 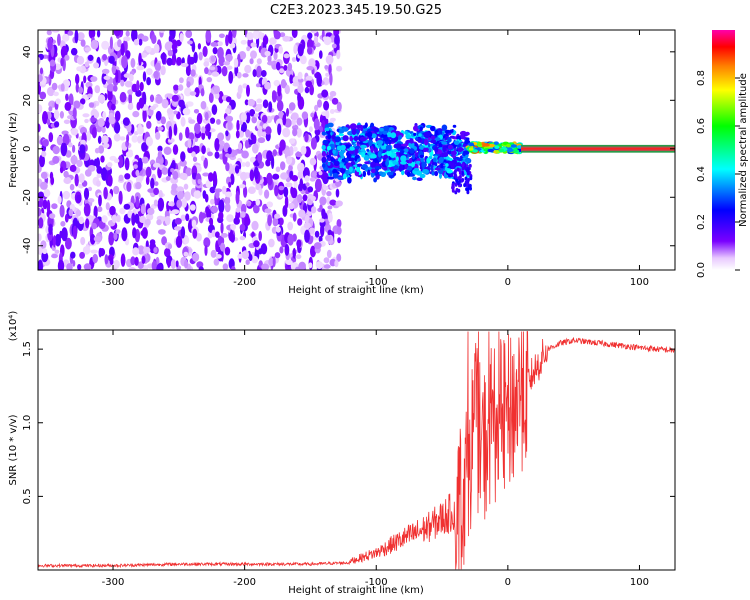 What do you see at coordinates (244, 582) in the screenshot?
I see `x-tick-label: -200` at bounding box center [244, 582].